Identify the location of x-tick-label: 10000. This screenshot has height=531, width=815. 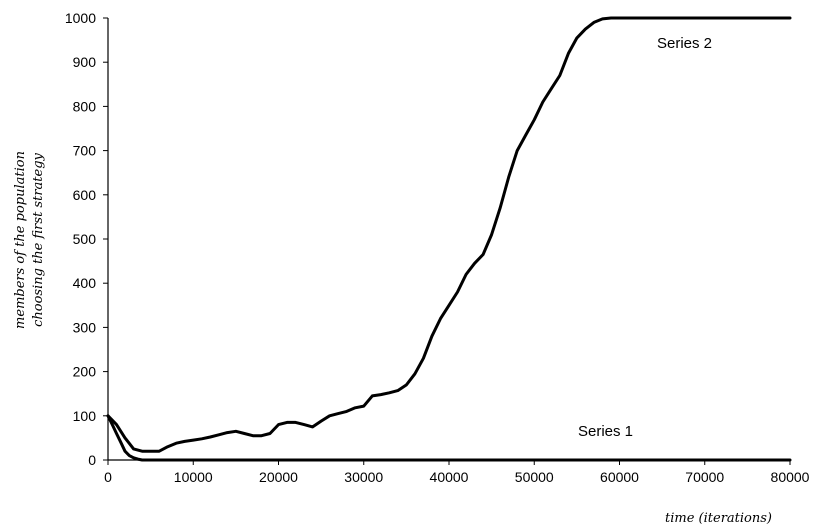
(193, 477).